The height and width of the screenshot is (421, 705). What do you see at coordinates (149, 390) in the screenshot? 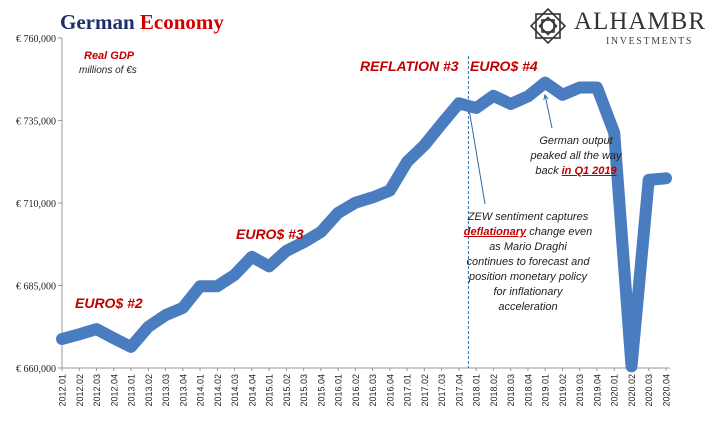
I see `x-tick-label: 2013.02` at bounding box center [149, 390].